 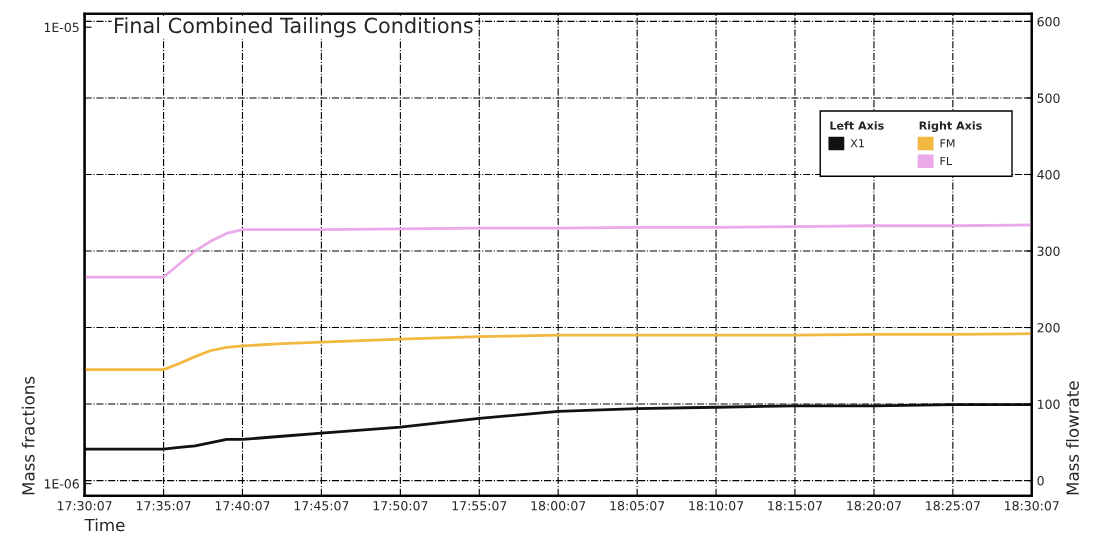 What do you see at coordinates (163, 505) in the screenshot?
I see `x-tick-label: 17:35:07` at bounding box center [163, 505].